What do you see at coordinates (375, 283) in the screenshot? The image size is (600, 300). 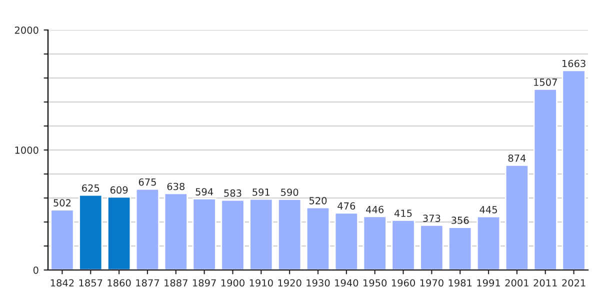 I see `x-tick-label: 1950` at bounding box center [375, 283].